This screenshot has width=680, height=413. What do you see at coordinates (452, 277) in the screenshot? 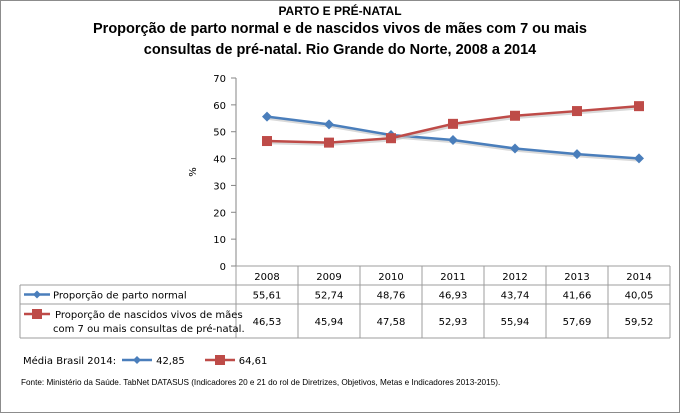
I see `x-tick-label: 2011` at bounding box center [452, 277].